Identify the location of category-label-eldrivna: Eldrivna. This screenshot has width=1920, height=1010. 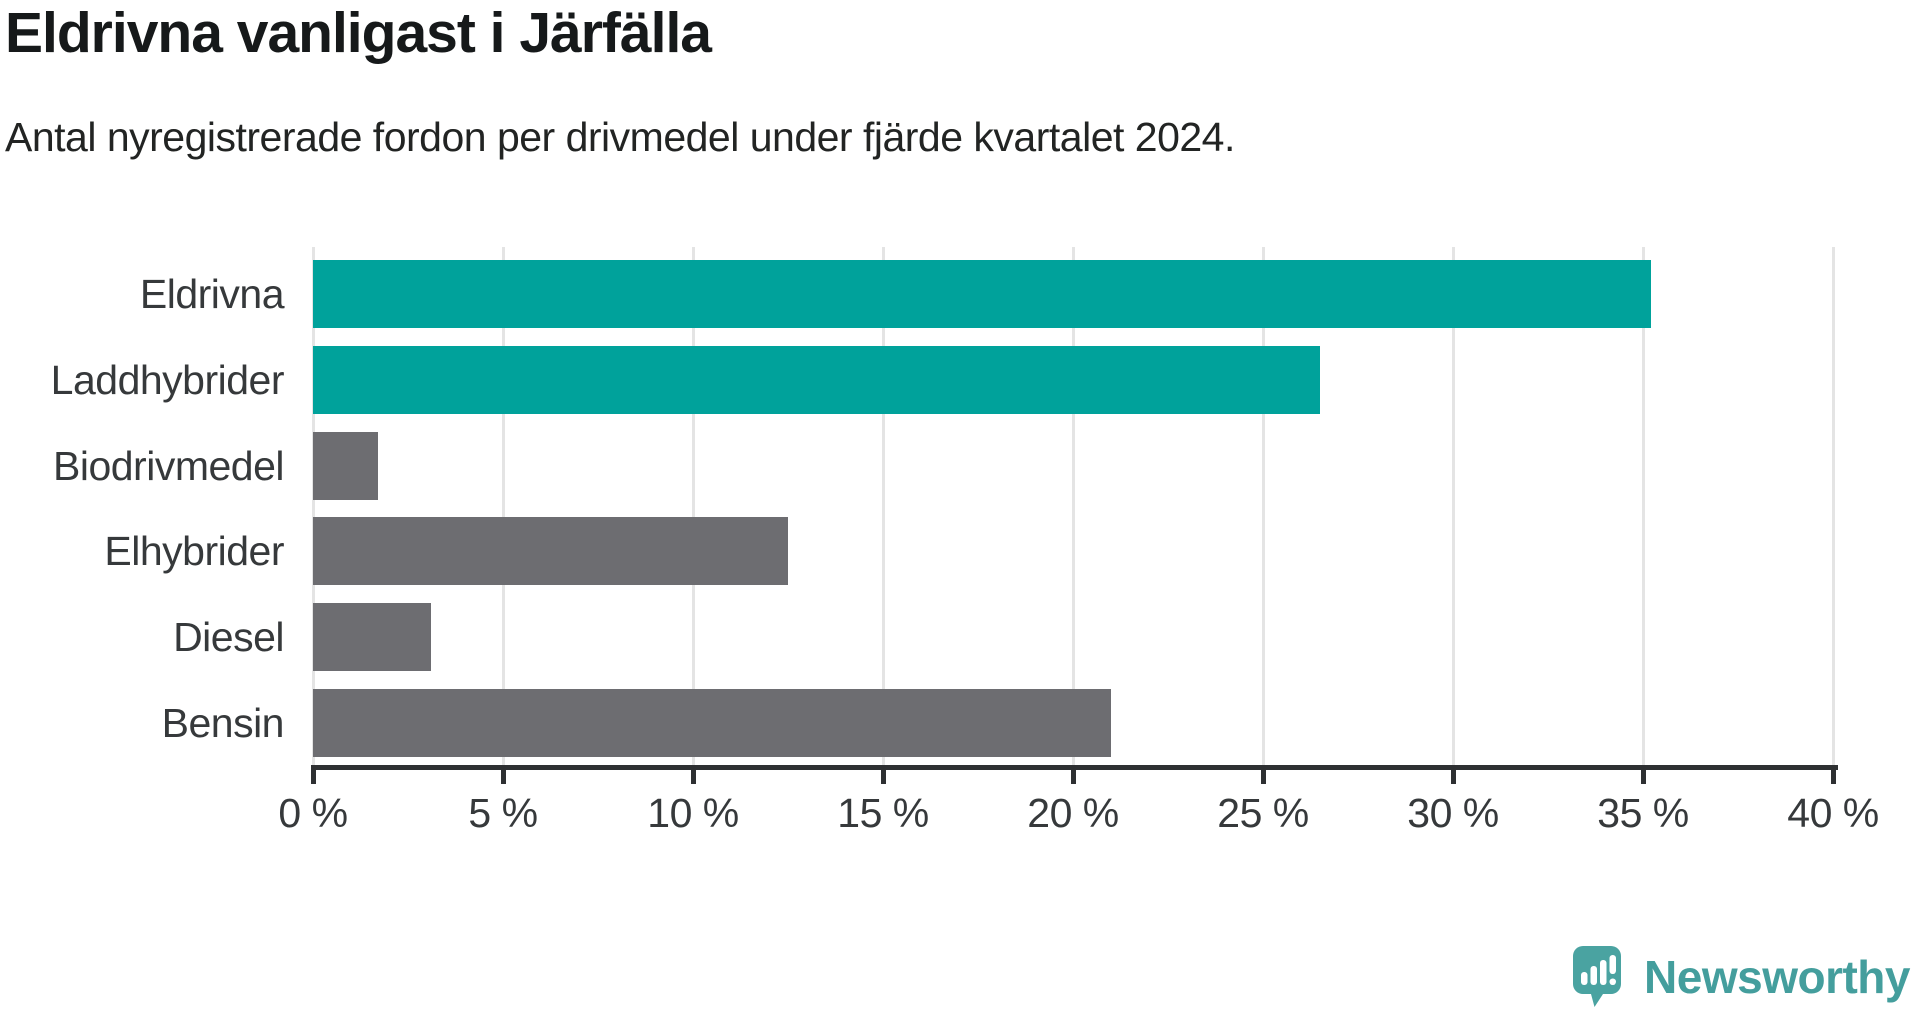
(212, 294).